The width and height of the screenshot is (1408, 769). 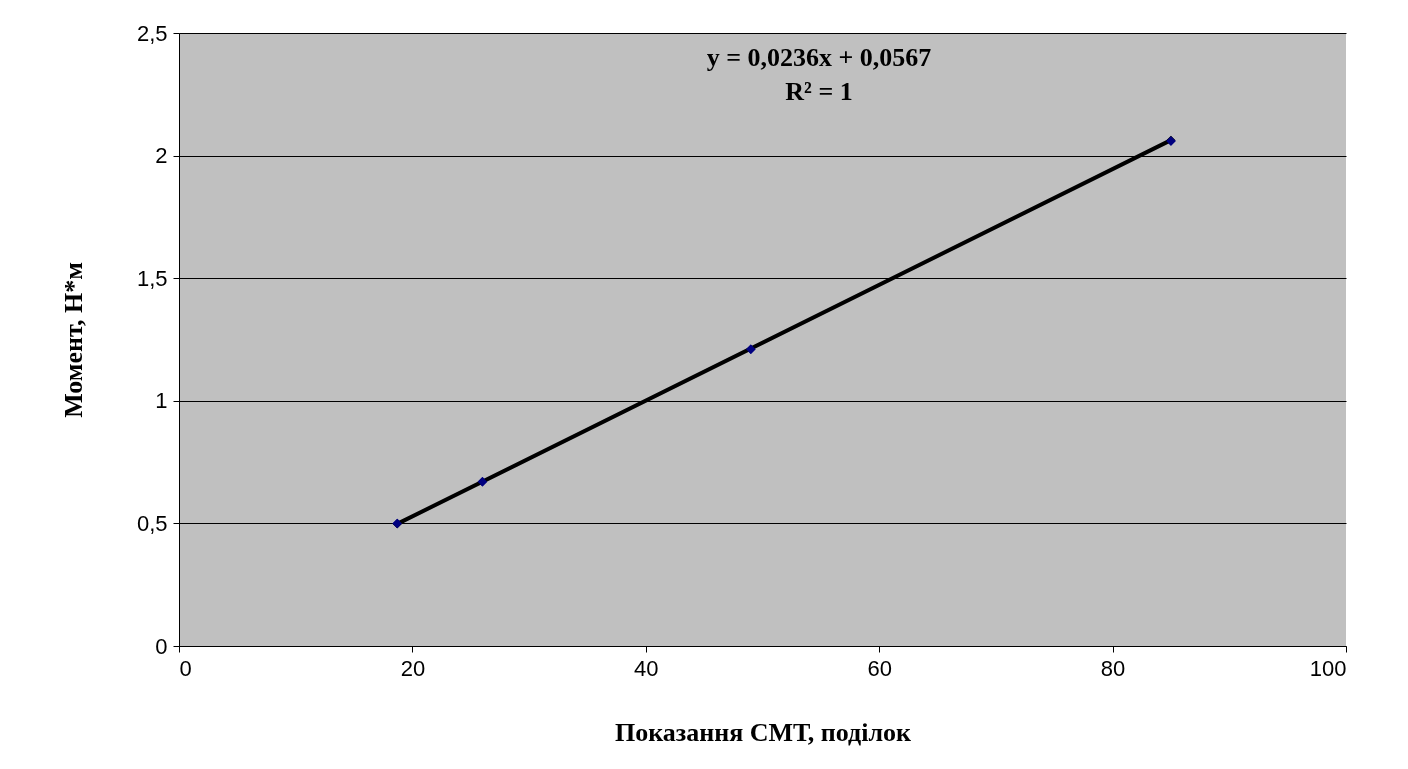 What do you see at coordinates (73, 340) in the screenshot?
I see `y-axis-title: Момент, Н*м` at bounding box center [73, 340].